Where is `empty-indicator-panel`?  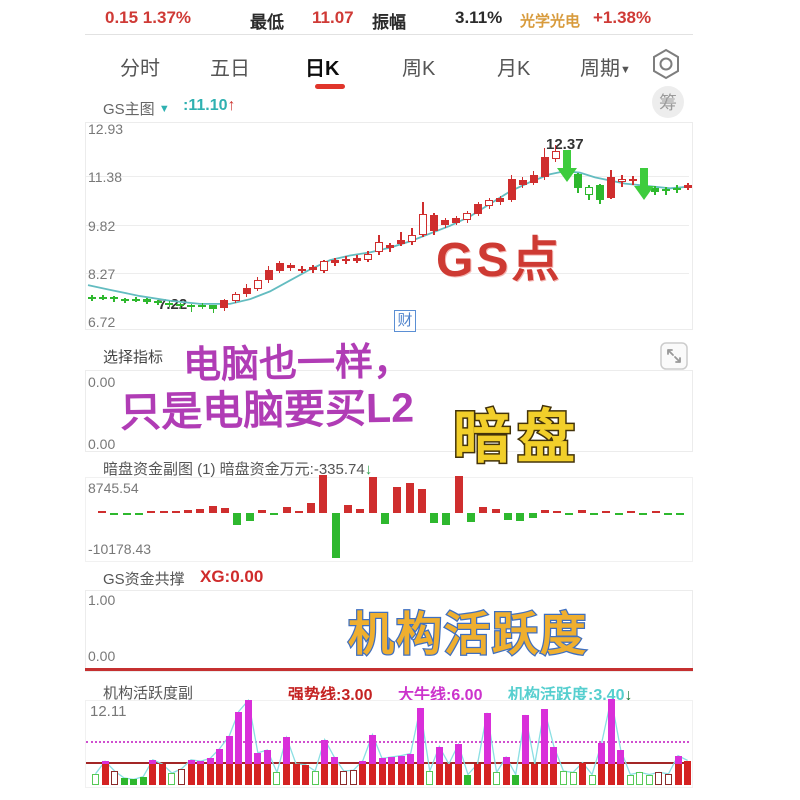 empty-indicator-panel is located at coordinates (389, 411).